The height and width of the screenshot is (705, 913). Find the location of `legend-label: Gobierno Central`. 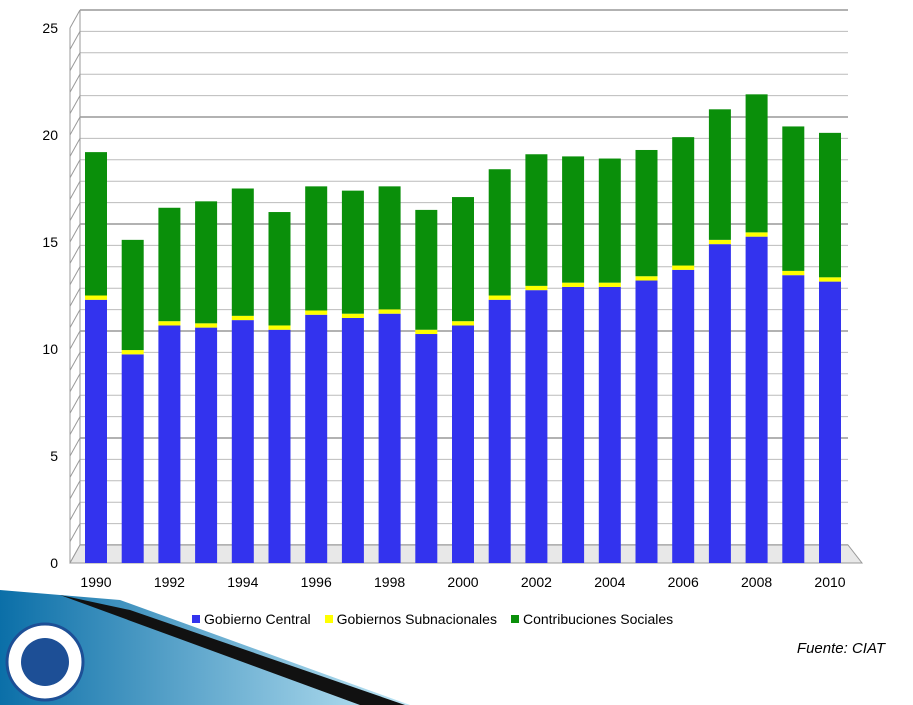

legend-label: Gobierno Central is located at coordinates (257, 619).